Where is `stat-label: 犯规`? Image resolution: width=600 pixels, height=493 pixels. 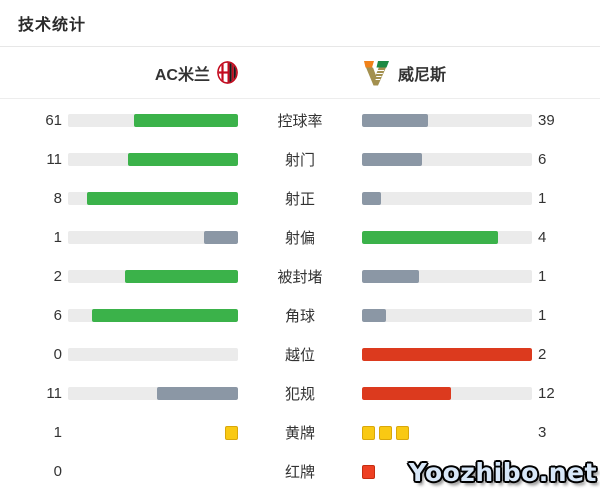 stat-label: 犯规 is located at coordinates (299, 394).